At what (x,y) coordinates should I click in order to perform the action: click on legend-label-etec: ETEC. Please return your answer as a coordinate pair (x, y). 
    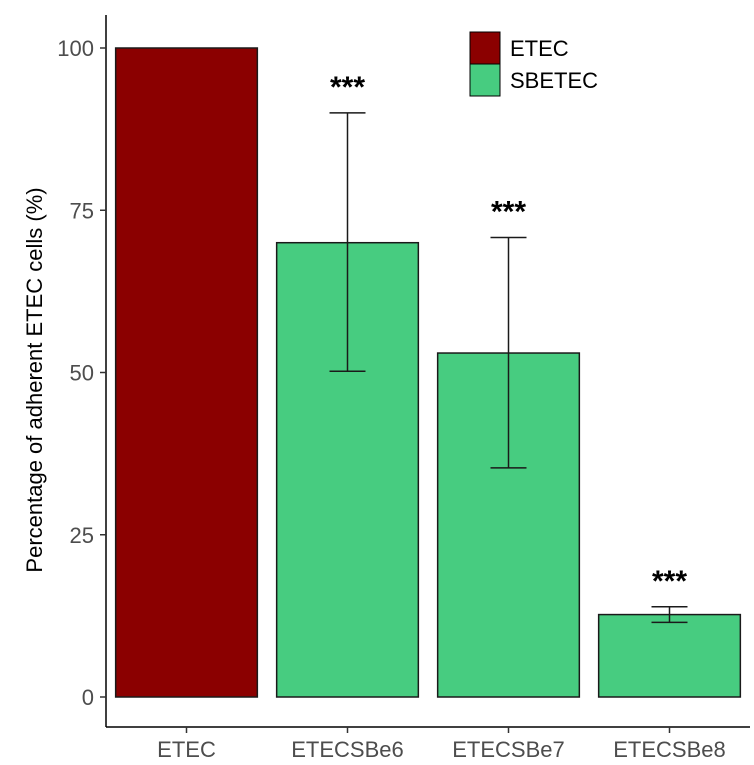
    Looking at the image, I should click on (539, 48).